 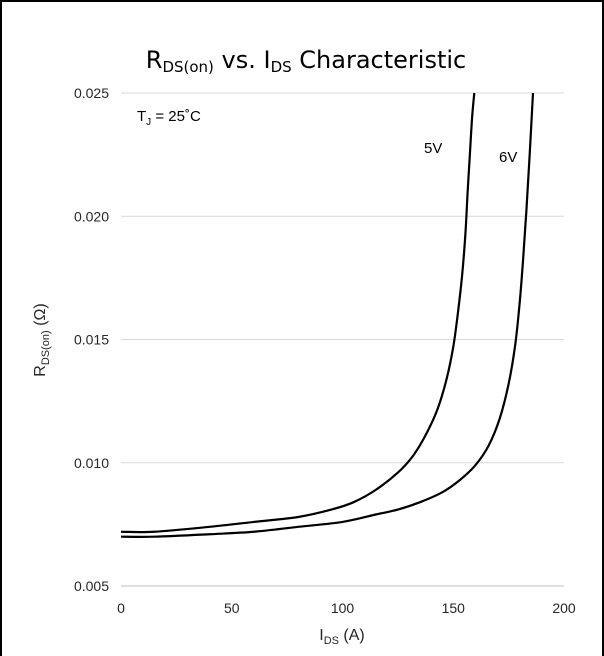 What do you see at coordinates (342, 637) in the screenshot?
I see `x-axis-label: IDS (A)` at bounding box center [342, 637].